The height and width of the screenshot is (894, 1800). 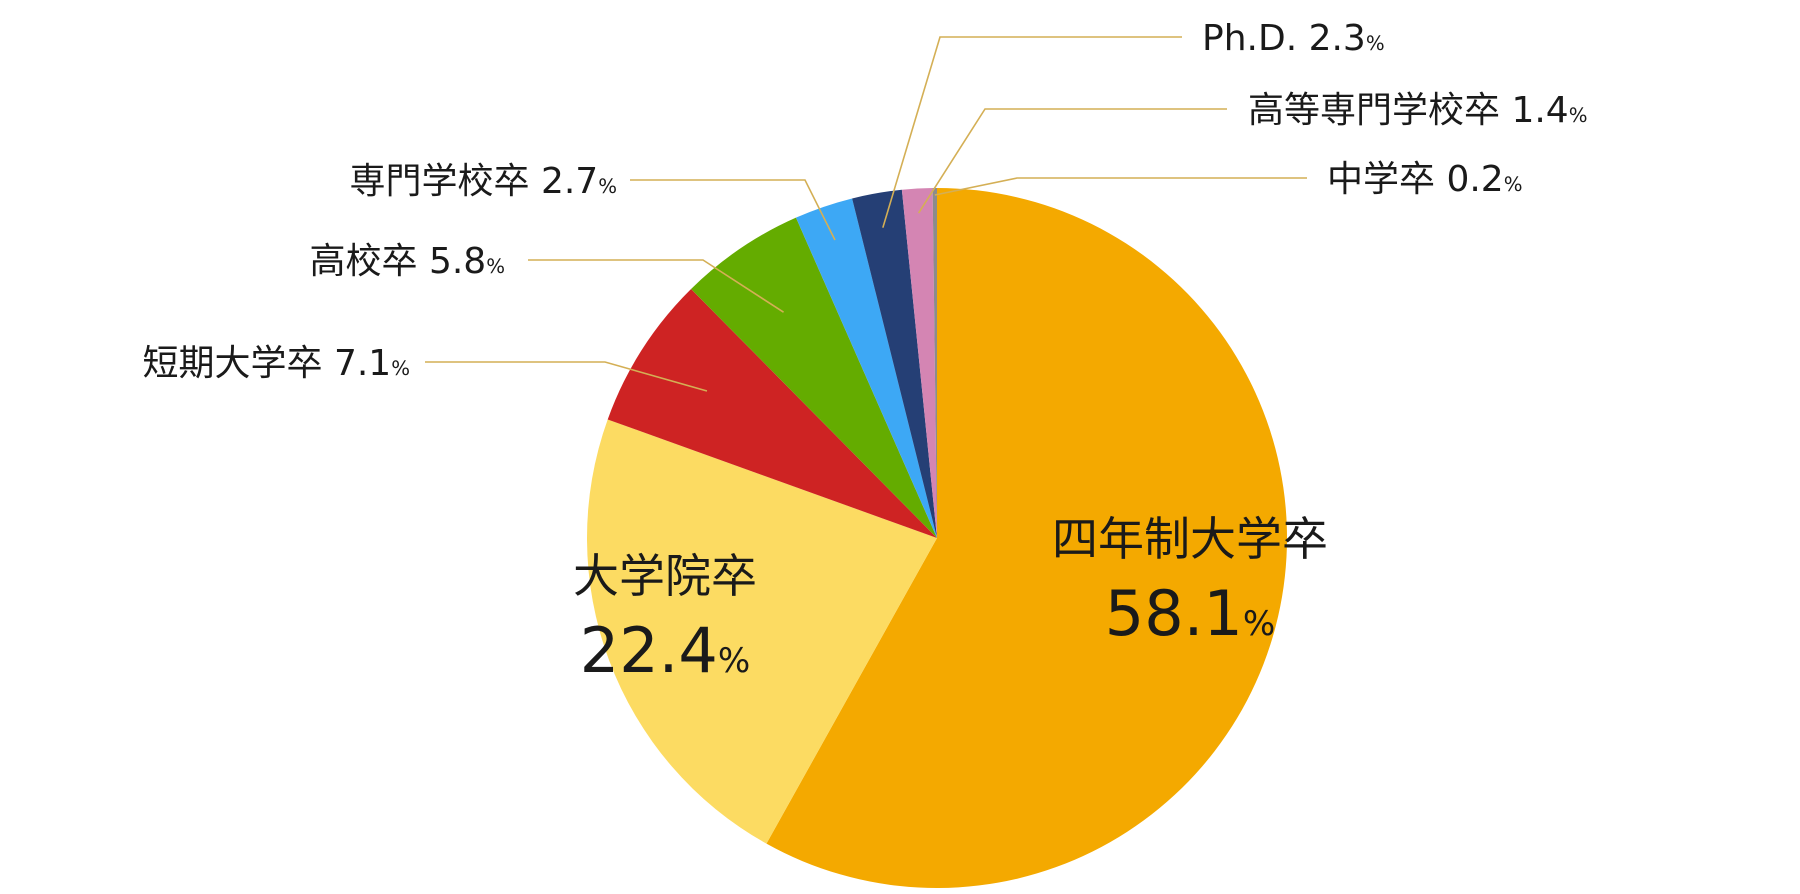 I want to click on slice-1-value: 58.1%, so click(x=1190, y=613).